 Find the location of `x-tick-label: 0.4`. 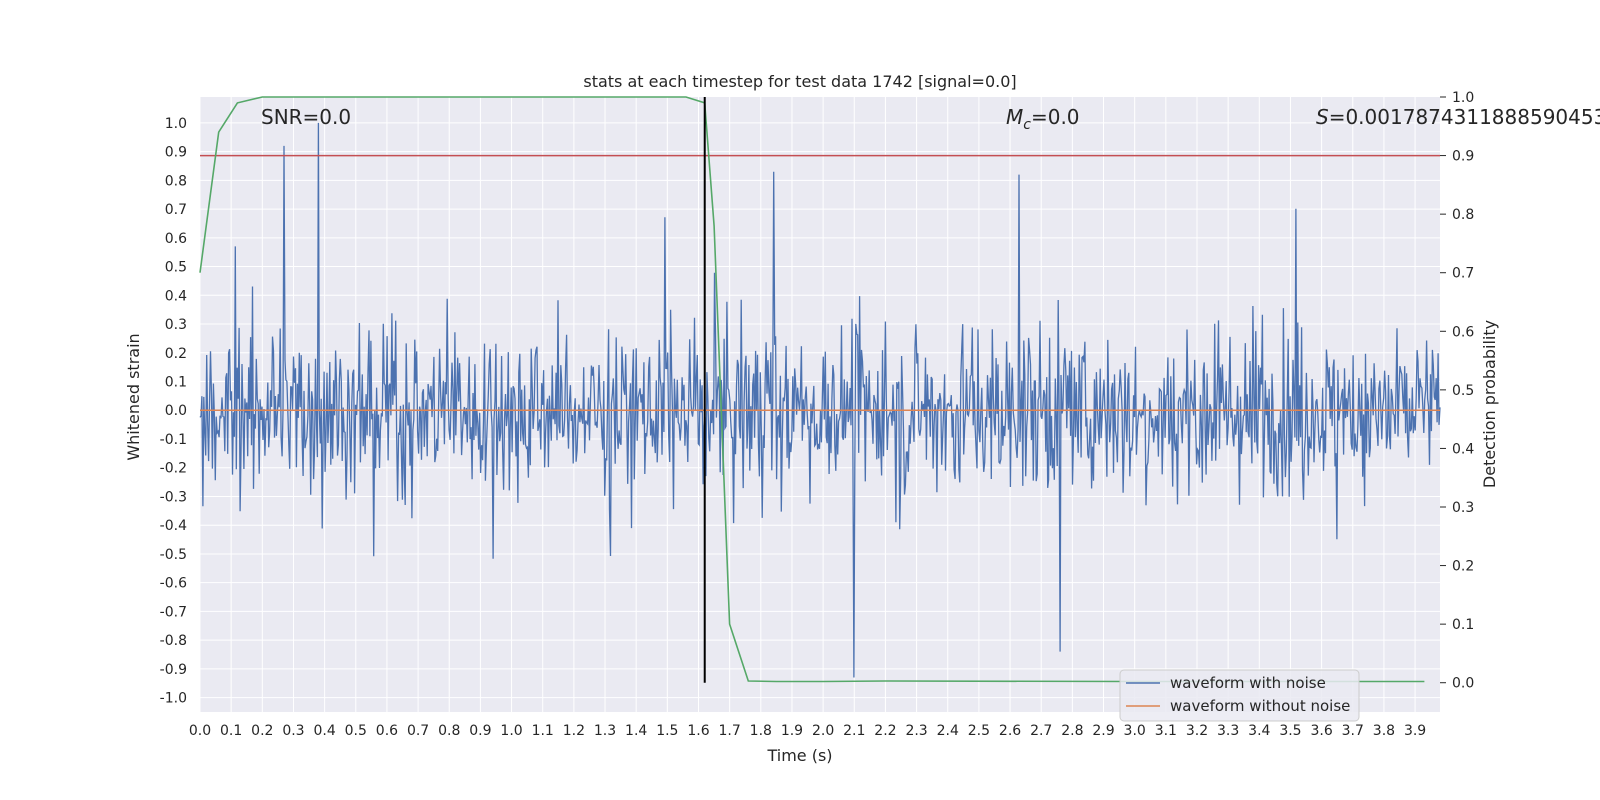

x-tick-label: 0.4 is located at coordinates (324, 731).